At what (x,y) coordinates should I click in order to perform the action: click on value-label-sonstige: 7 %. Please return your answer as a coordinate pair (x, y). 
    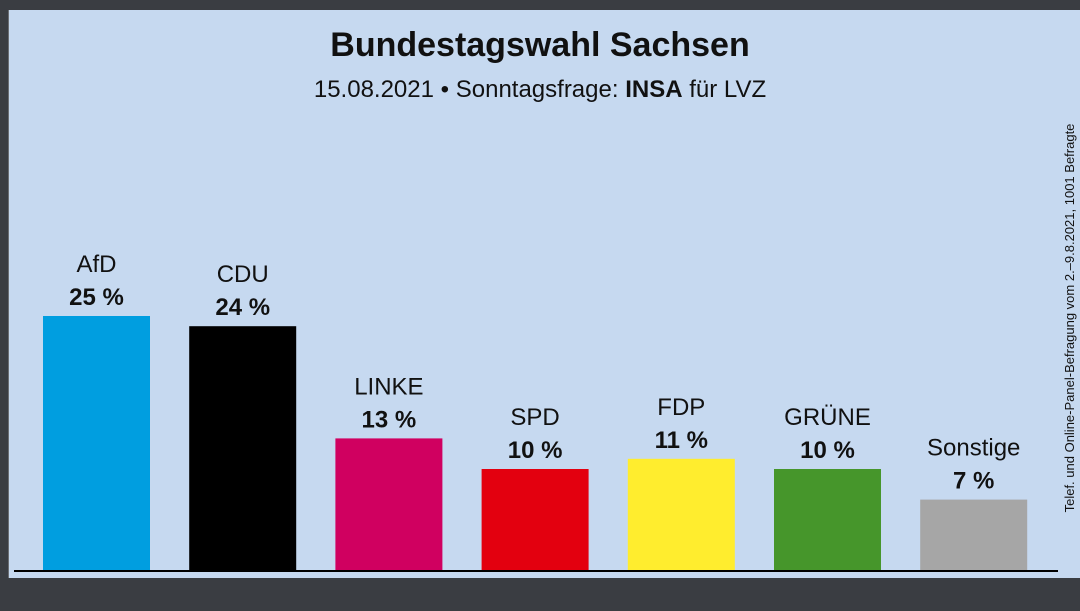
    Looking at the image, I should click on (973, 481).